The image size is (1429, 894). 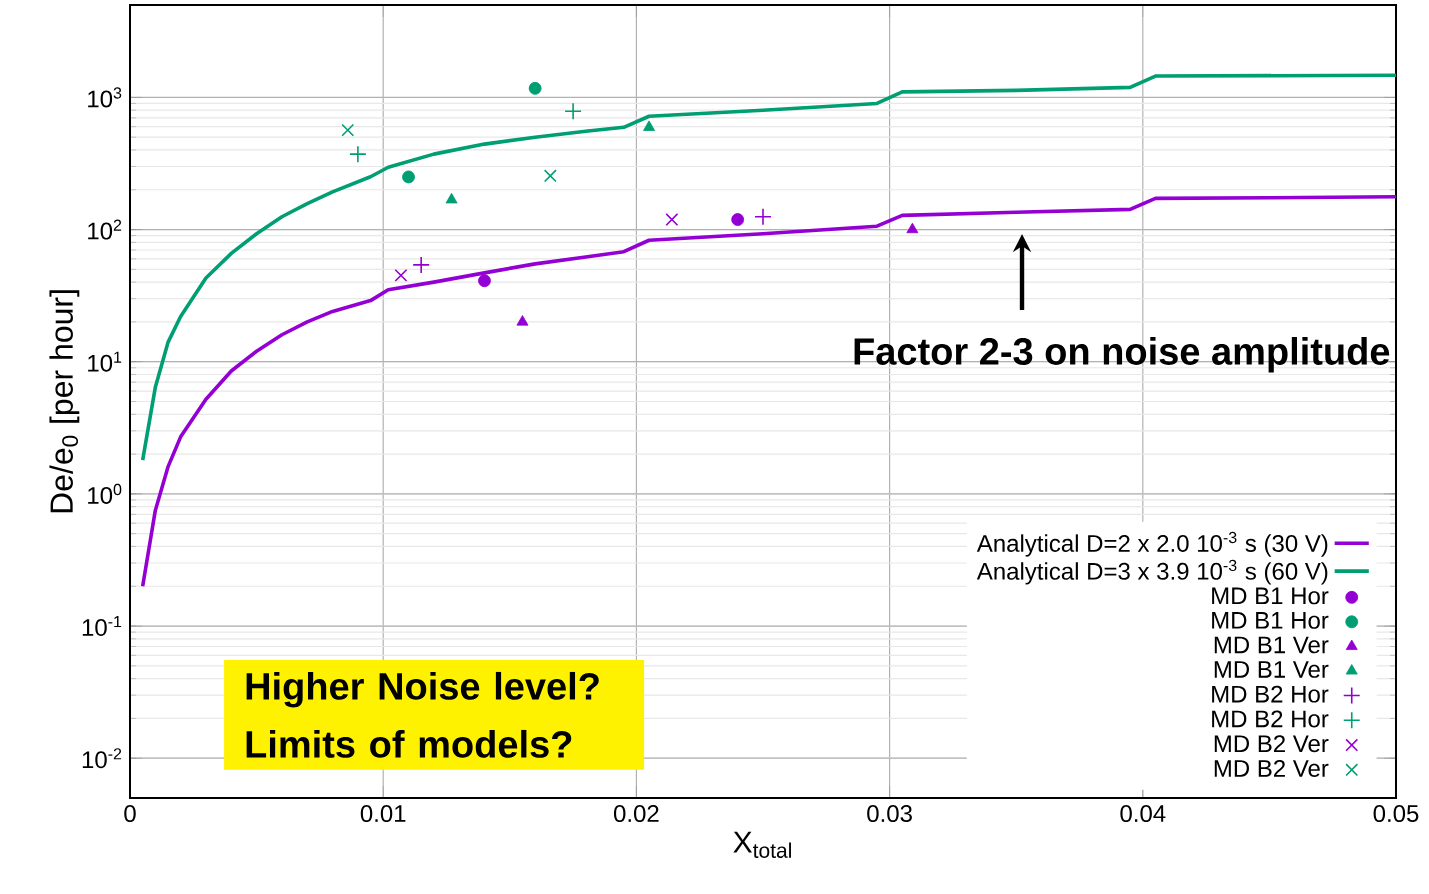 What do you see at coordinates (636, 814) in the screenshot?
I see `x-tick-label: 0.02` at bounding box center [636, 814].